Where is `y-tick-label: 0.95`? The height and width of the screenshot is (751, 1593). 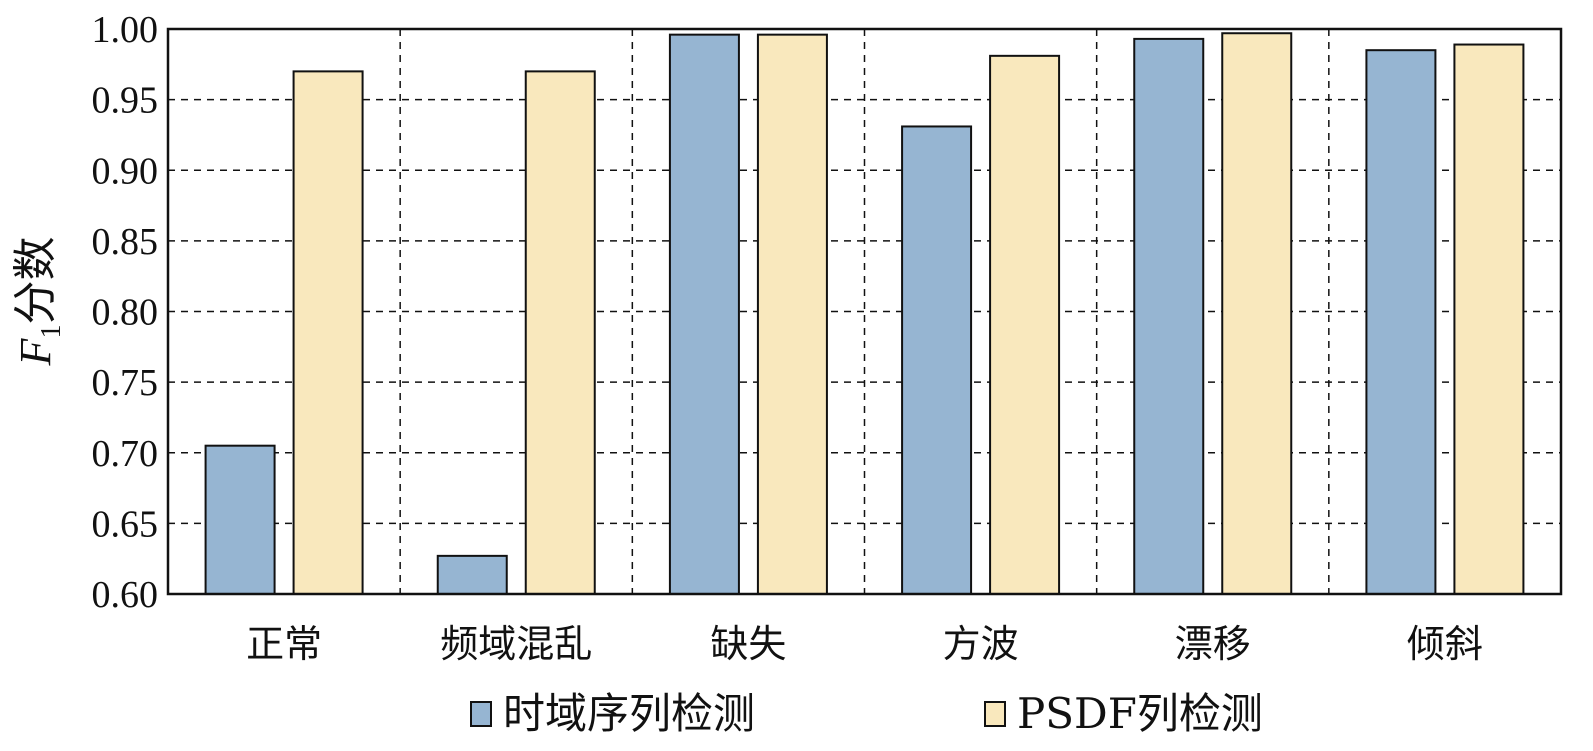
y-tick-label: 0.95 is located at coordinates (125, 101).